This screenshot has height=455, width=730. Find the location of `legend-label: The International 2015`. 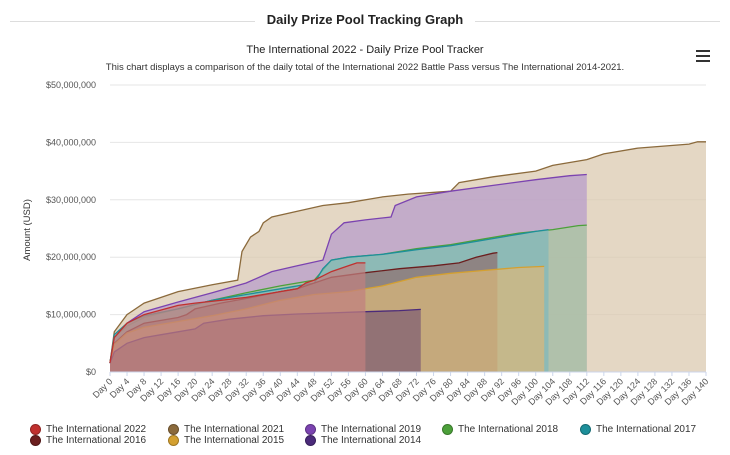

legend-label: The International 2015 is located at coordinates (234, 440).